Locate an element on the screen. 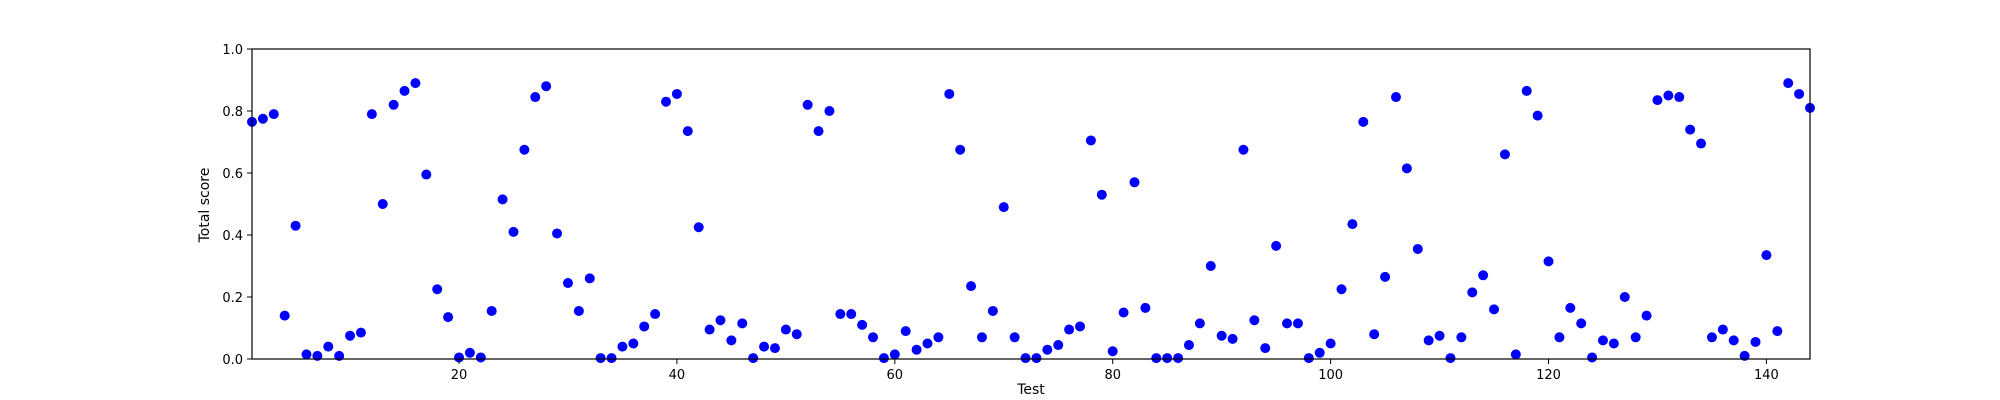 The width and height of the screenshot is (2000, 400). y-tick-label: 0.8 is located at coordinates (232, 112).